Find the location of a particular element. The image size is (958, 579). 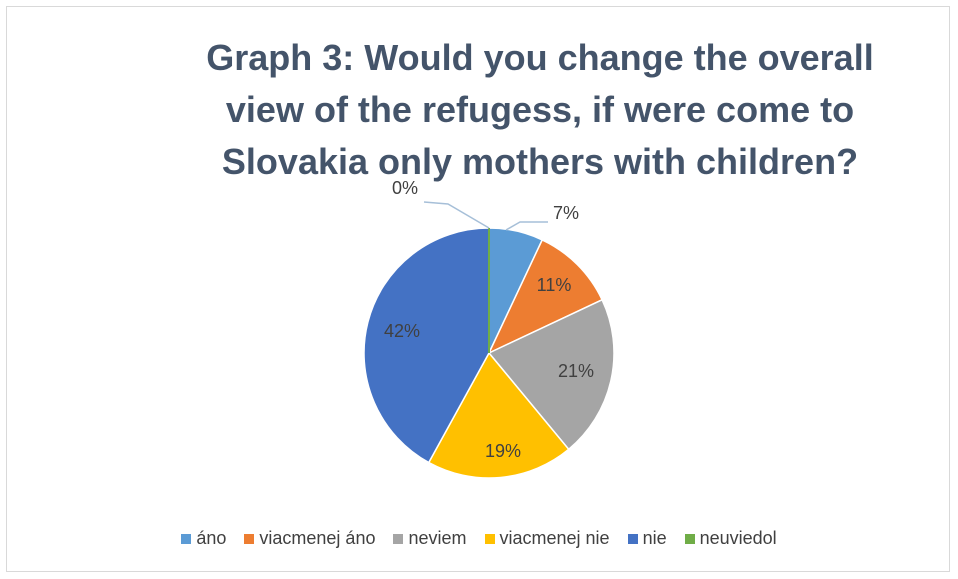

data-label: 19% is located at coordinates (503, 451).